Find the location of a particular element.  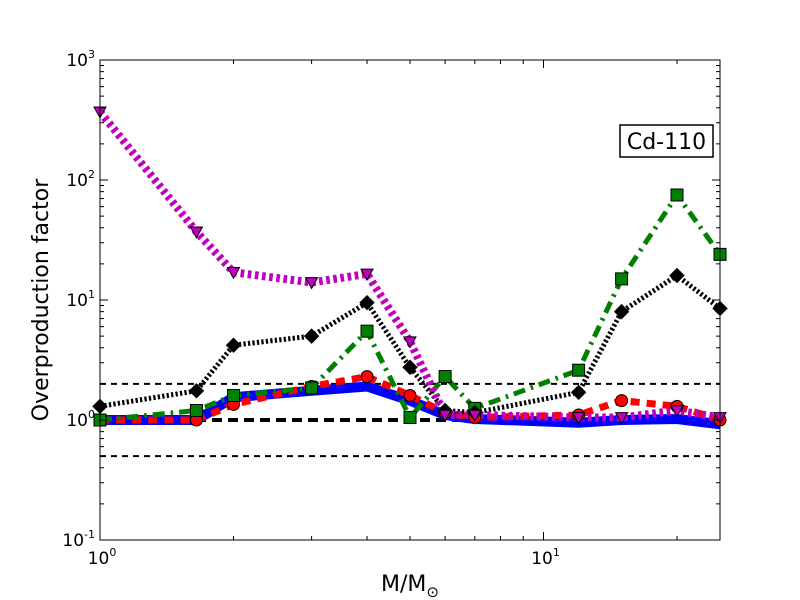

annotation-frame is located at coordinates (666, 141).